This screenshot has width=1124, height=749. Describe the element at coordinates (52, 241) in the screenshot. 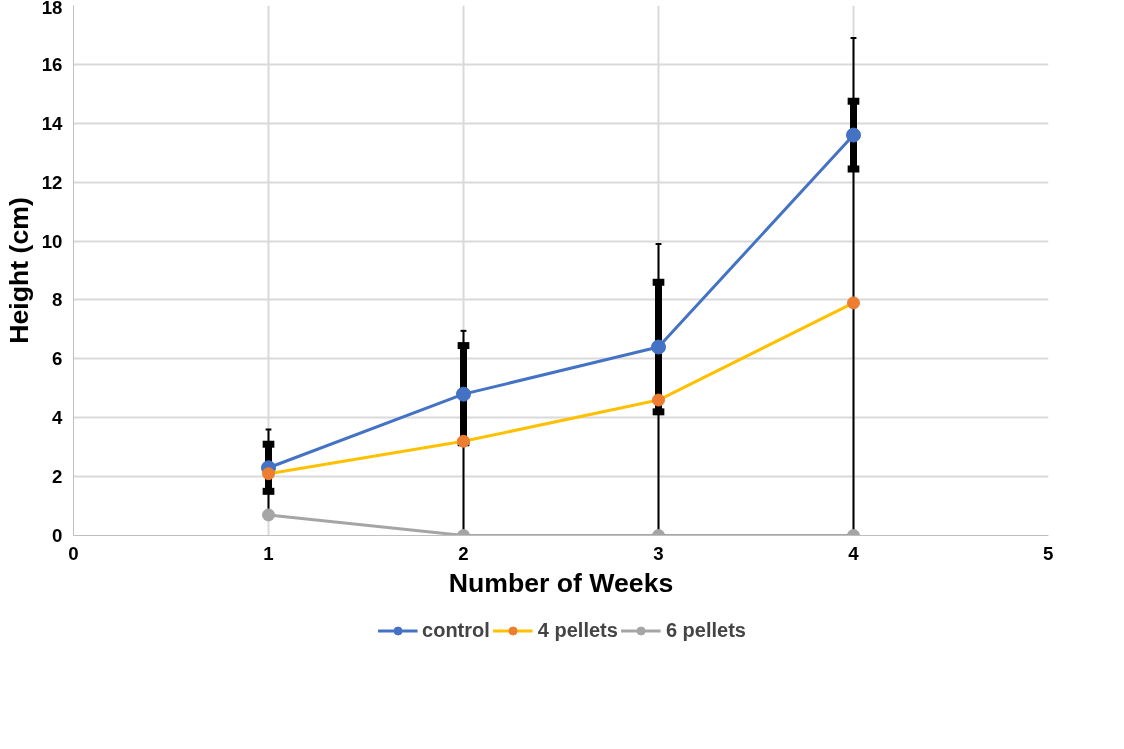

I see `y-tick-label: 10` at that location.